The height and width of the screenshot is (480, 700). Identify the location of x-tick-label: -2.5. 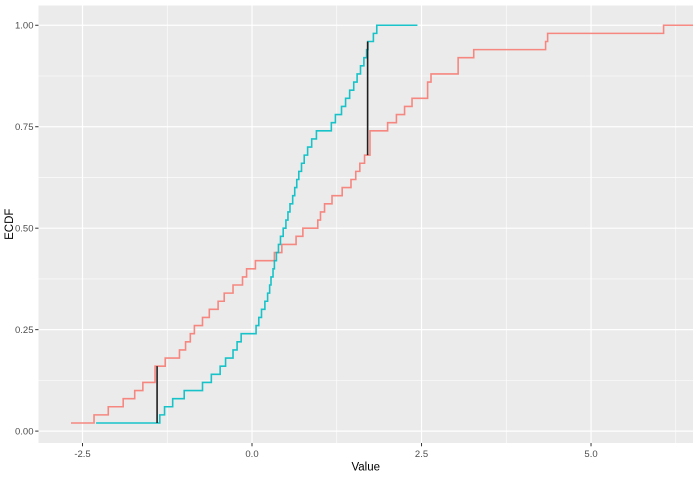
(82, 454).